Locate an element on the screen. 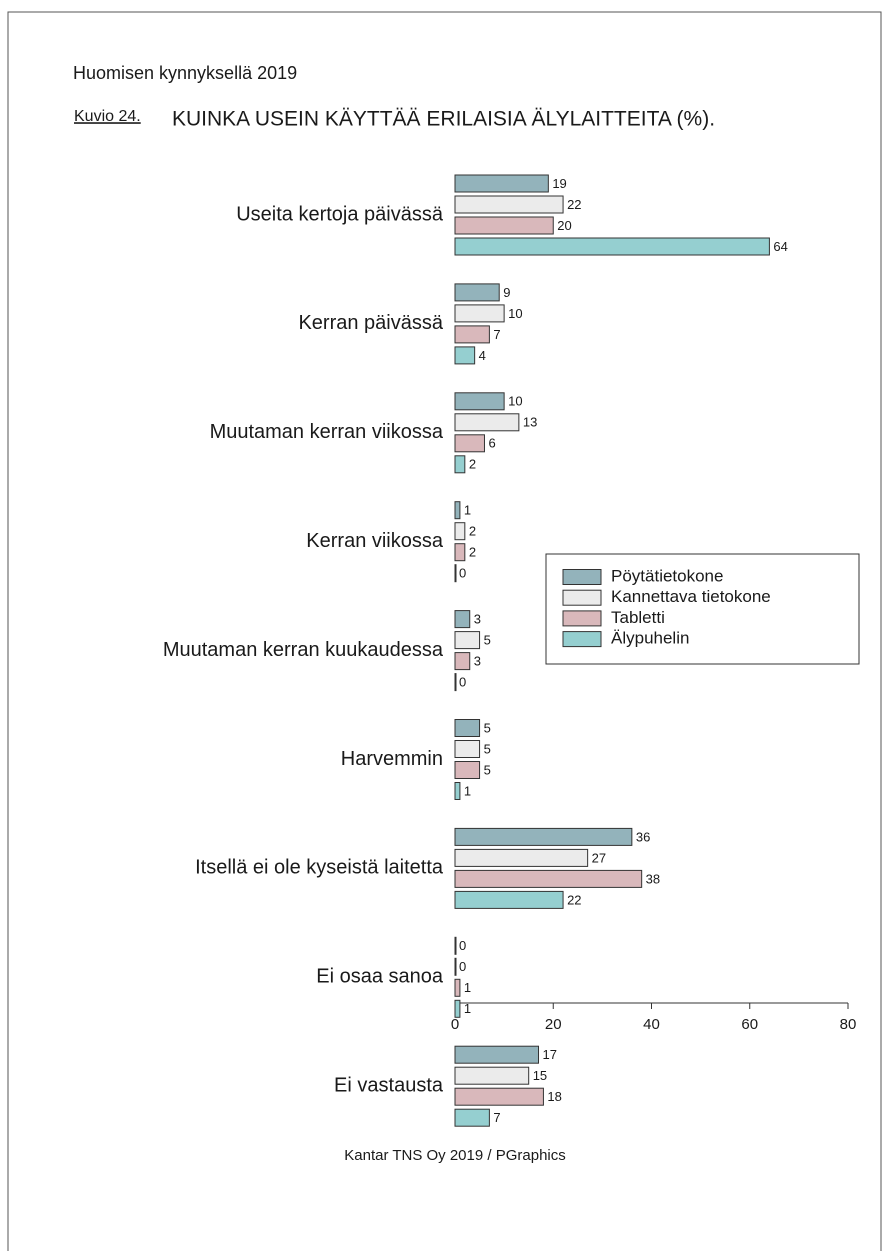 The height and width of the screenshot is (1251, 890). source: Kantar TNS Oy 2019 / PGraphics is located at coordinates (455, 1155).